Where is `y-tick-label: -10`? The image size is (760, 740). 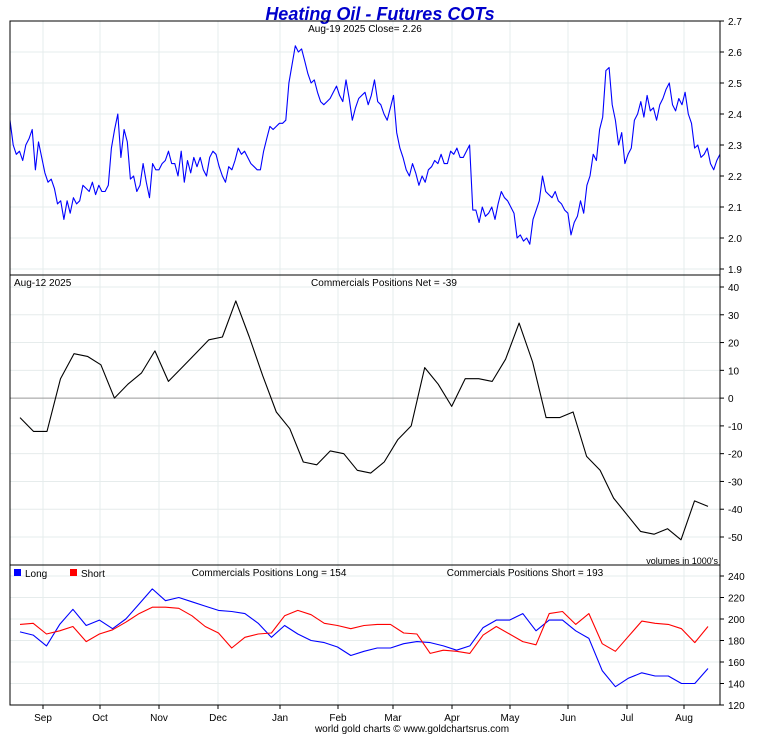
y-tick-label: -10 is located at coordinates (735, 427).